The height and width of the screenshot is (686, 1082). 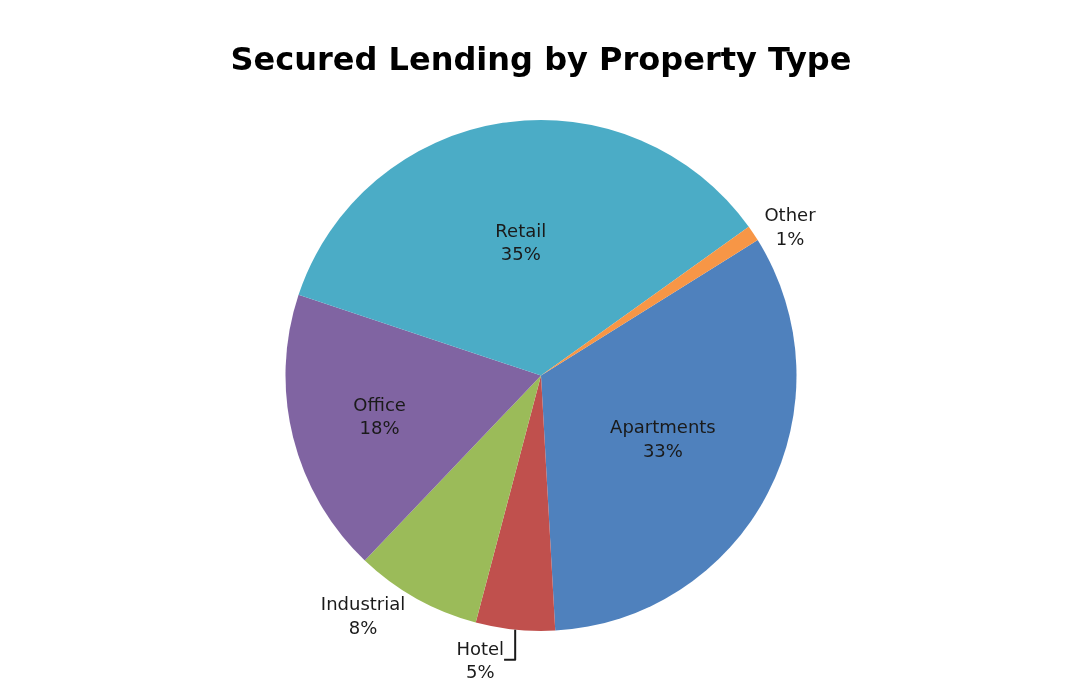 What do you see at coordinates (521, 230) in the screenshot?
I see `slice-label: Retail` at bounding box center [521, 230].